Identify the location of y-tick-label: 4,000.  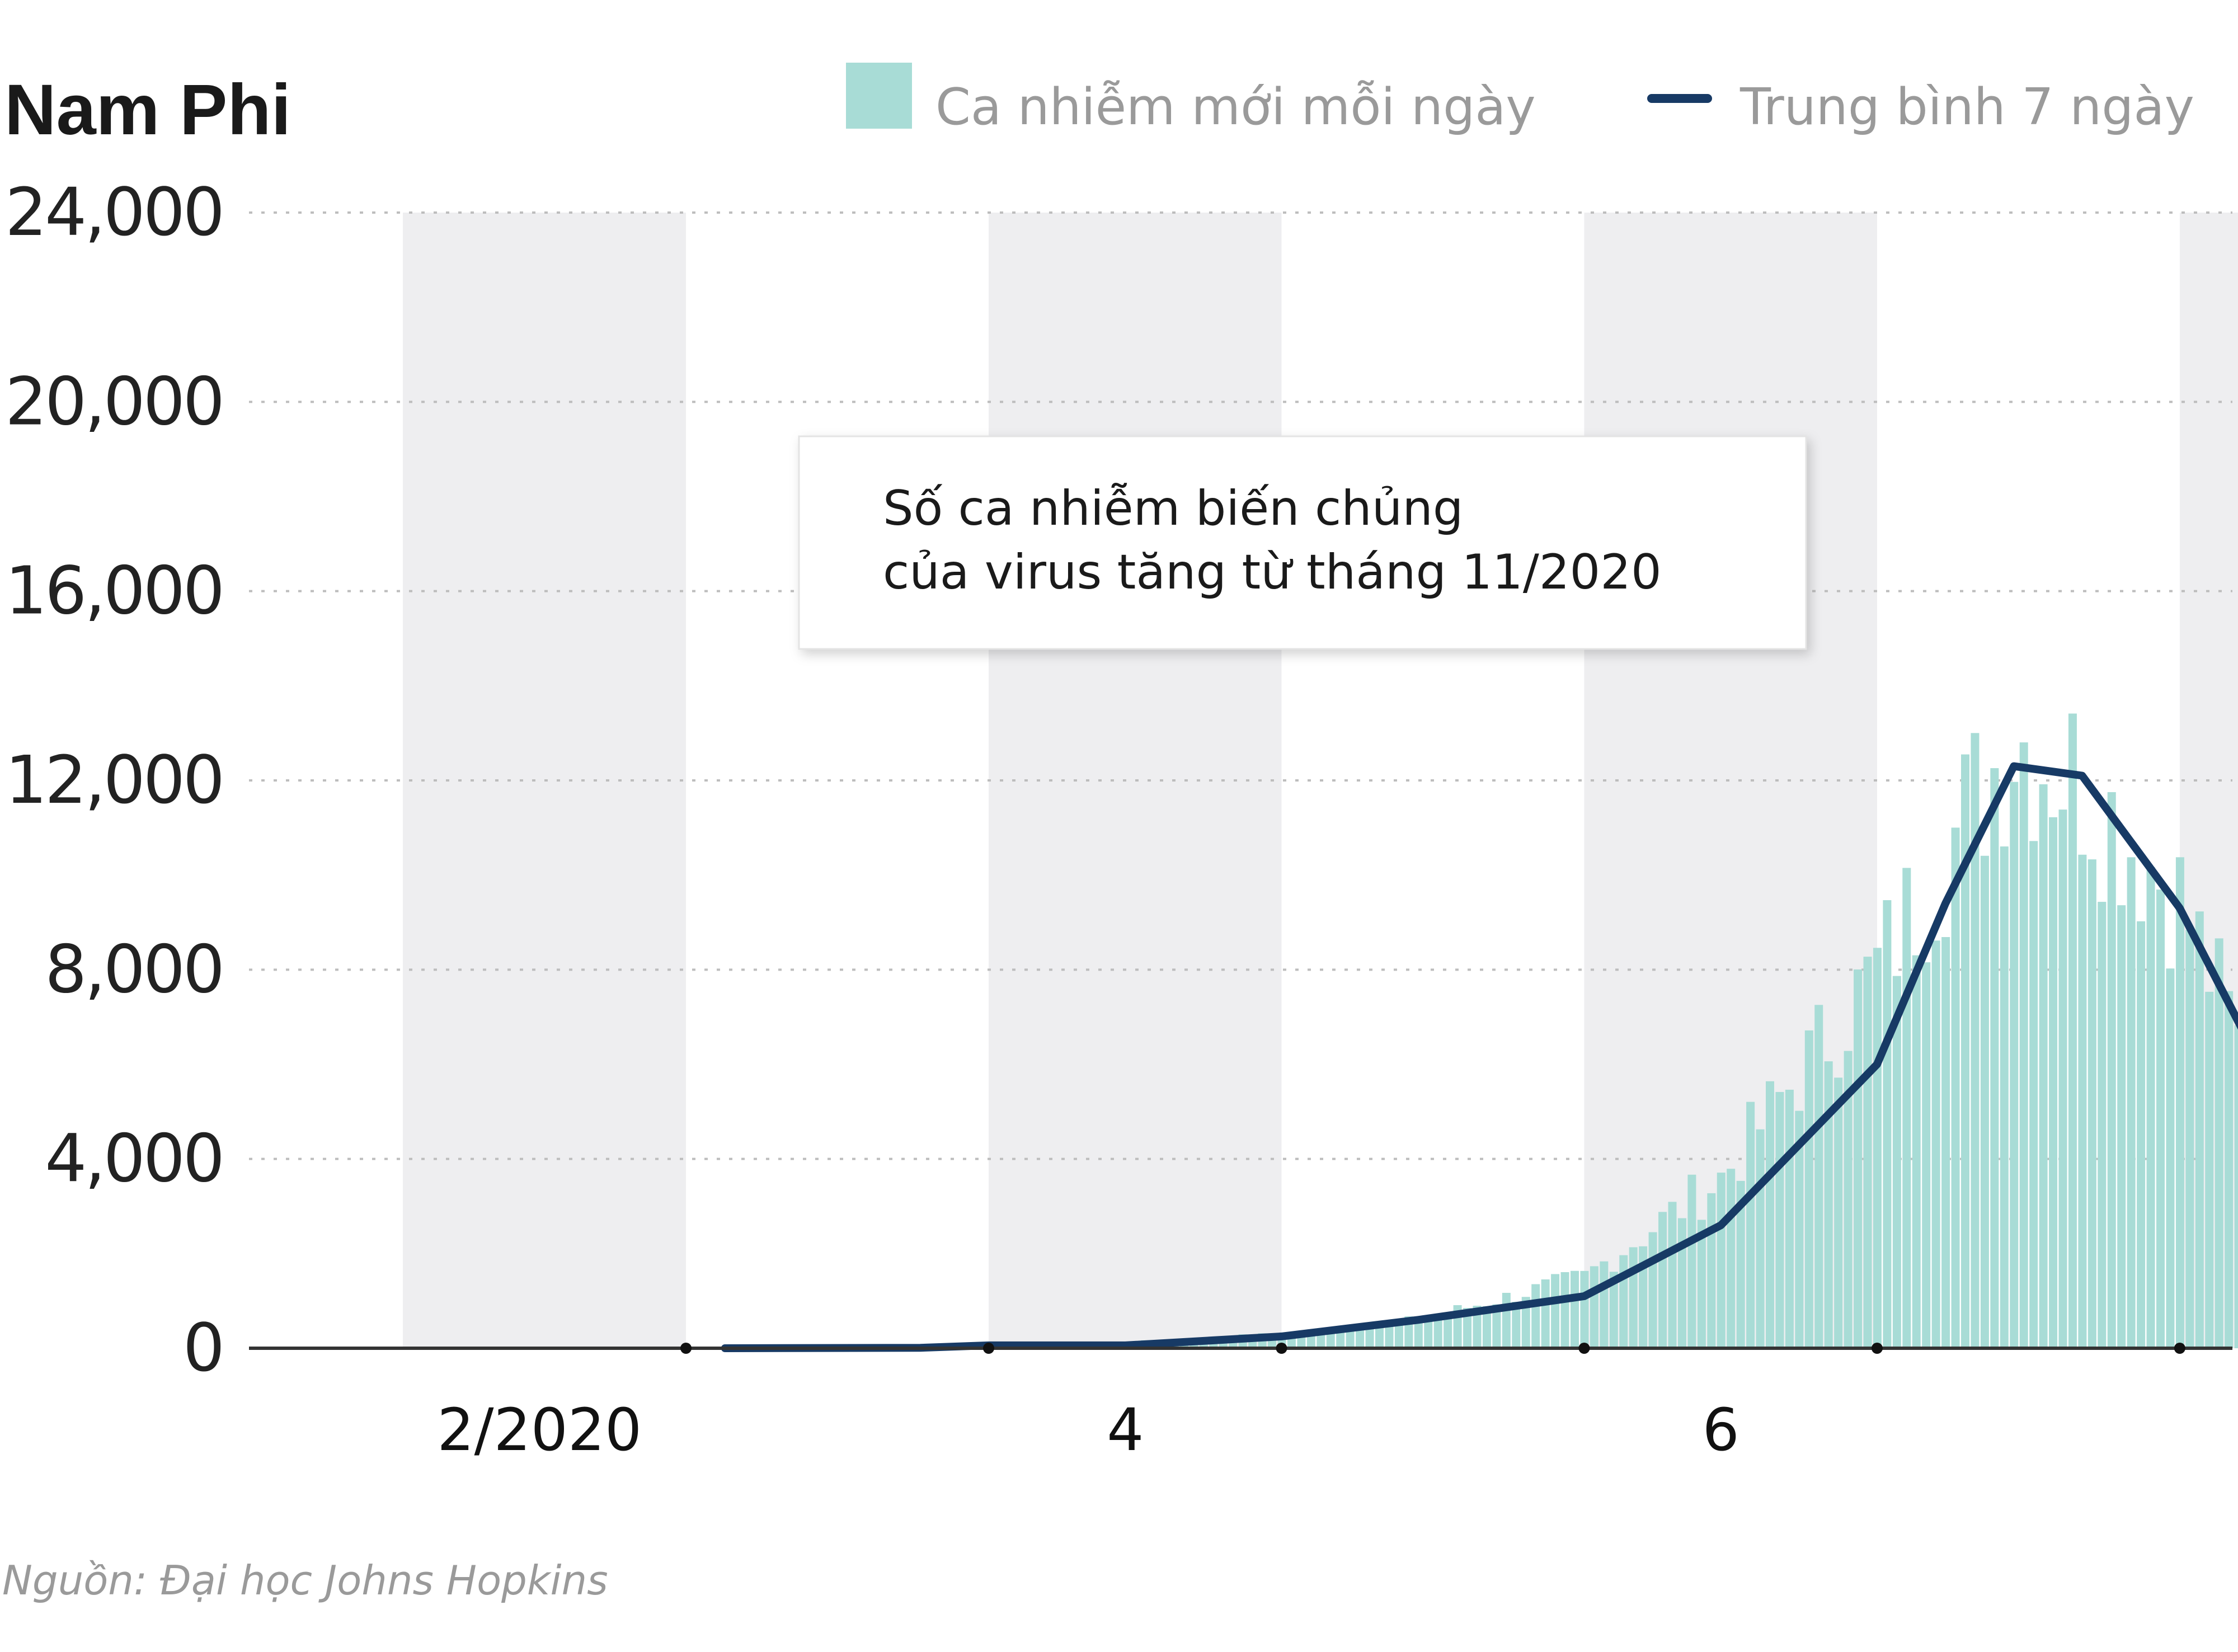
(134, 1159).